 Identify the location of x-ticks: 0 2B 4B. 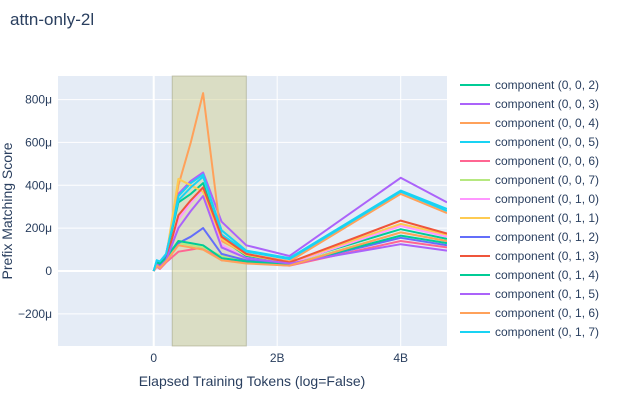
(279, 358).